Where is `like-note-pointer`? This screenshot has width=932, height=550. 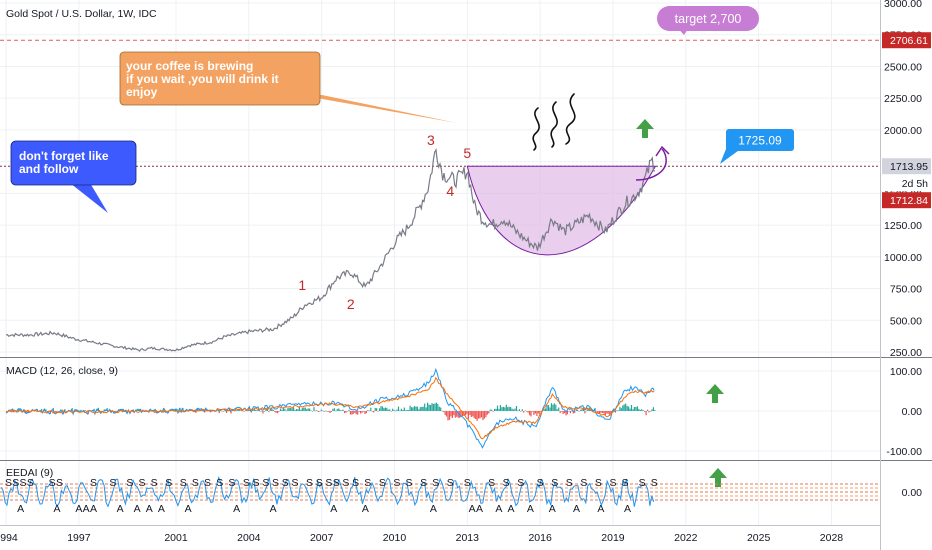
like-note-pointer is located at coordinates (89, 198).